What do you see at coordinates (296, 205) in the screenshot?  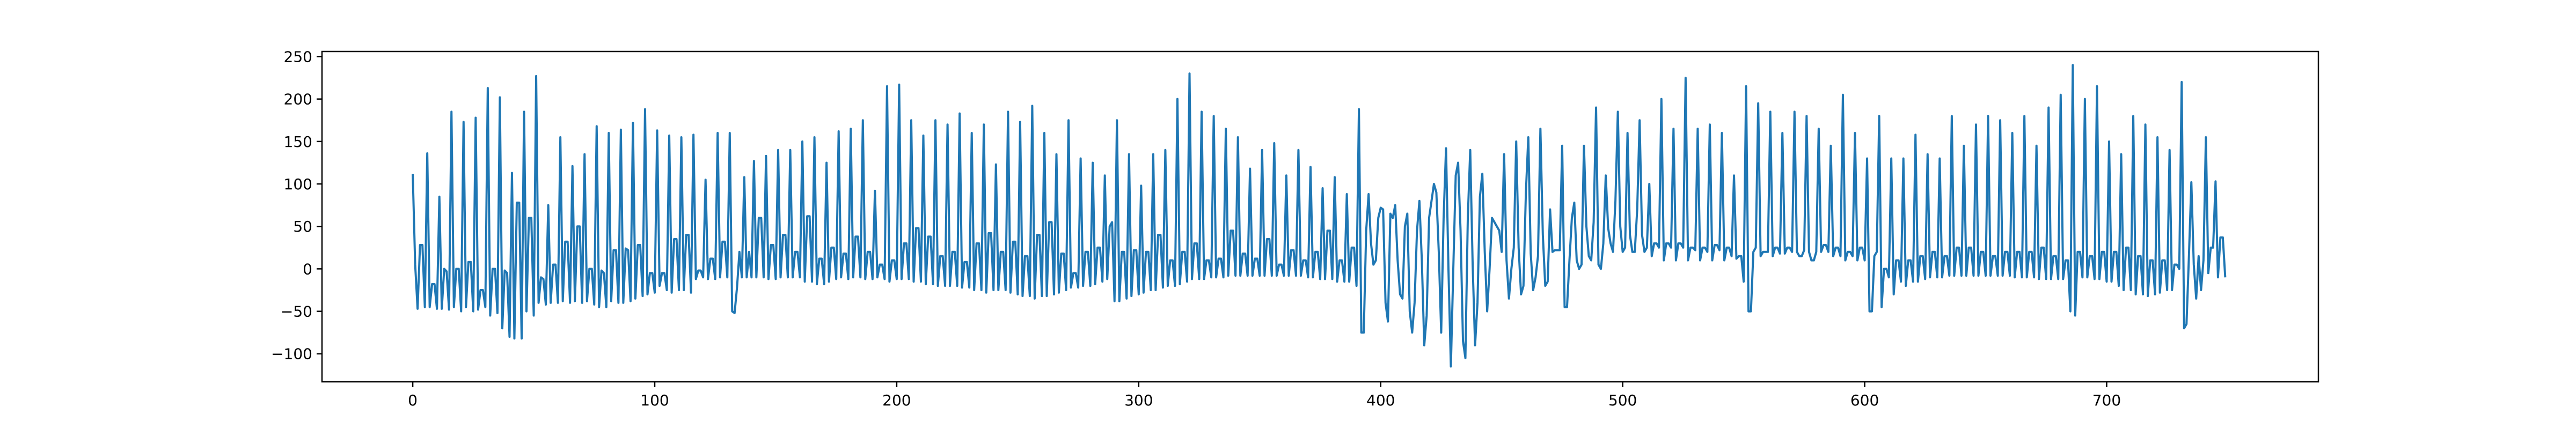 I see `y-axis: −100 −50 0 50 100 150 200 250` at bounding box center [296, 205].